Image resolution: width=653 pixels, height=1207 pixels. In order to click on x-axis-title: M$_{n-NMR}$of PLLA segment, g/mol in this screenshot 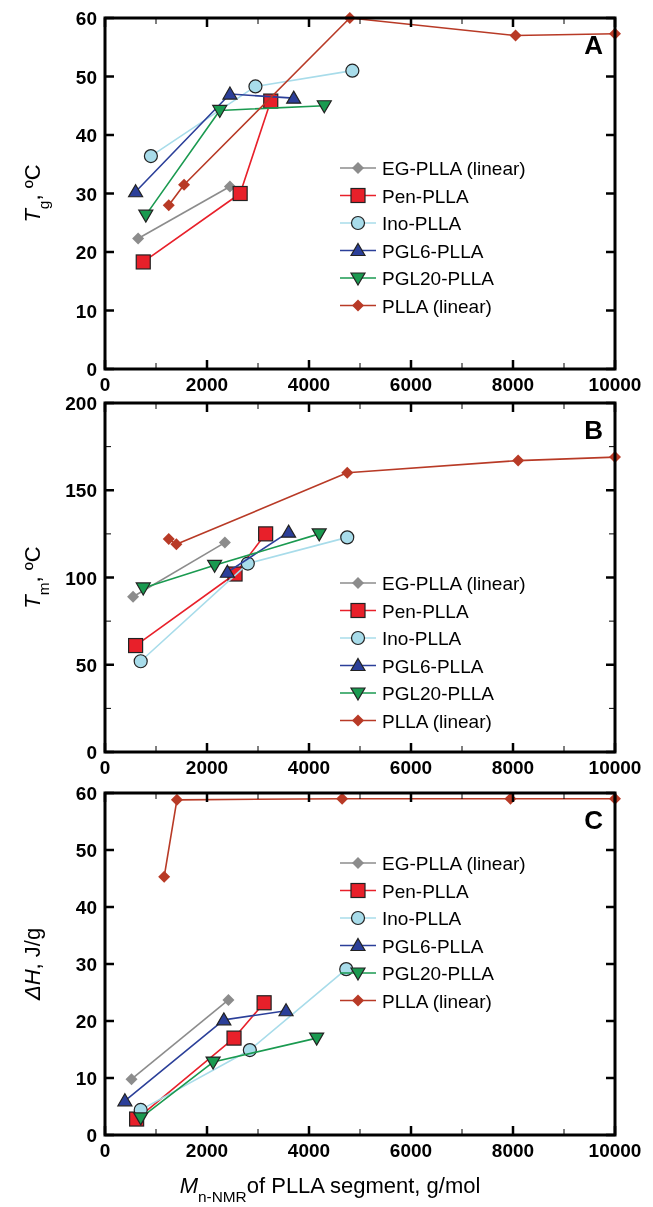, I will do `click(330, 1189)`.